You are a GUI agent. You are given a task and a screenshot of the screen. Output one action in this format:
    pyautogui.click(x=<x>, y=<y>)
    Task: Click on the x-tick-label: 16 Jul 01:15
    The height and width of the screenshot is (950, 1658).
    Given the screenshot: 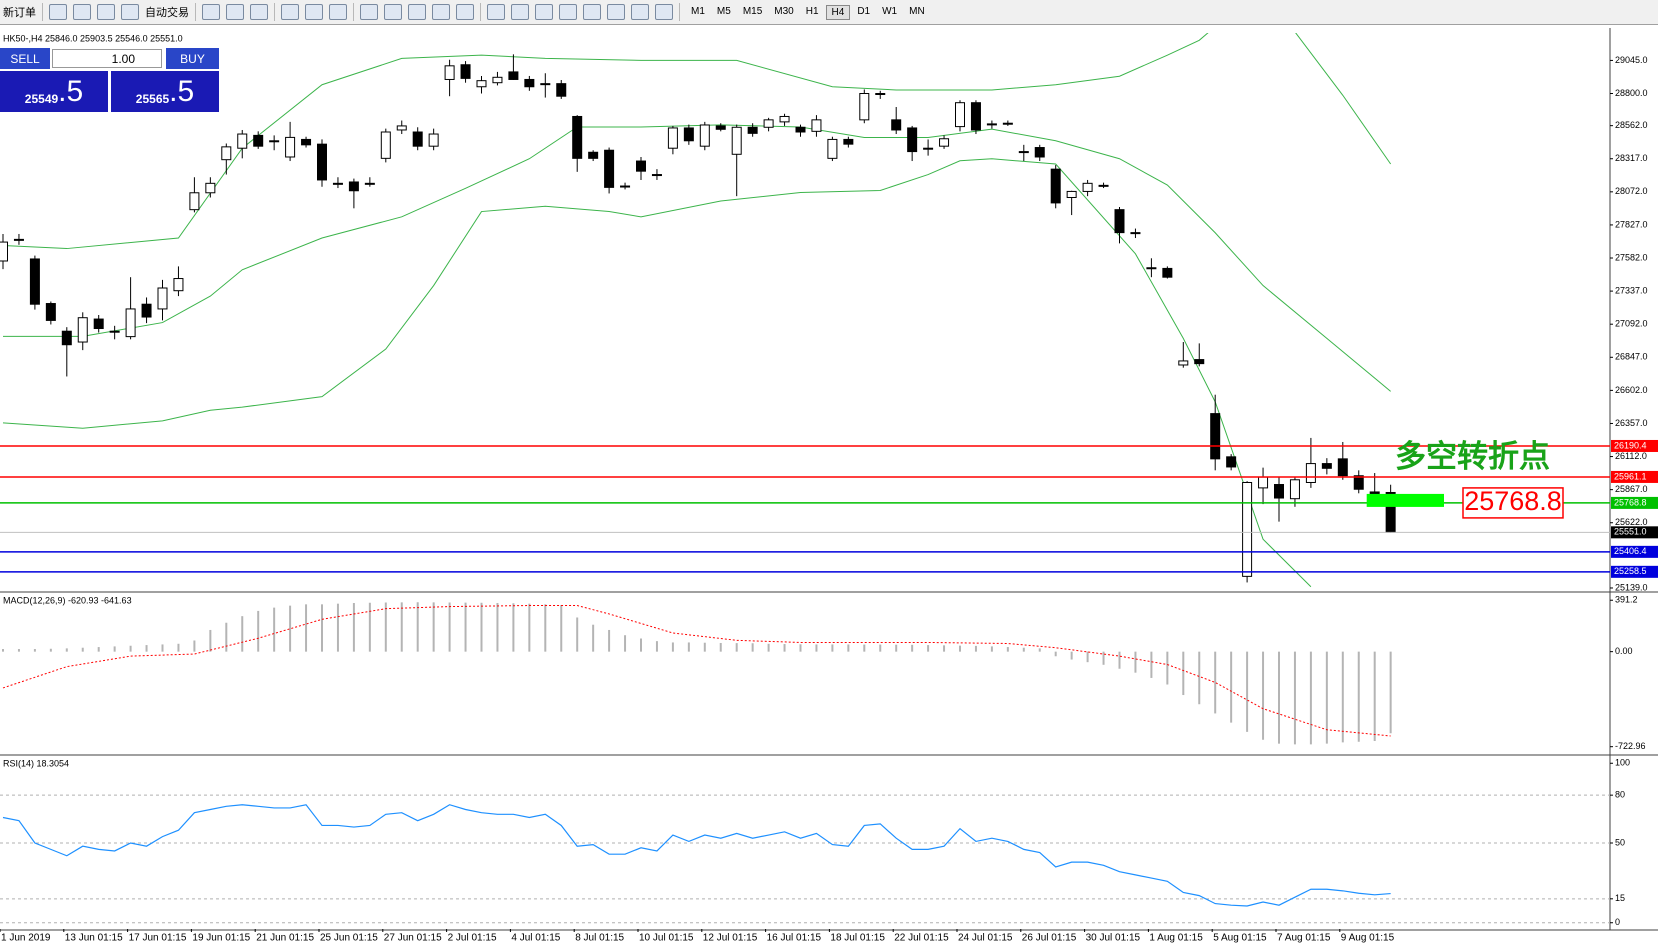 What is the action you would take?
    pyautogui.click(x=794, y=938)
    